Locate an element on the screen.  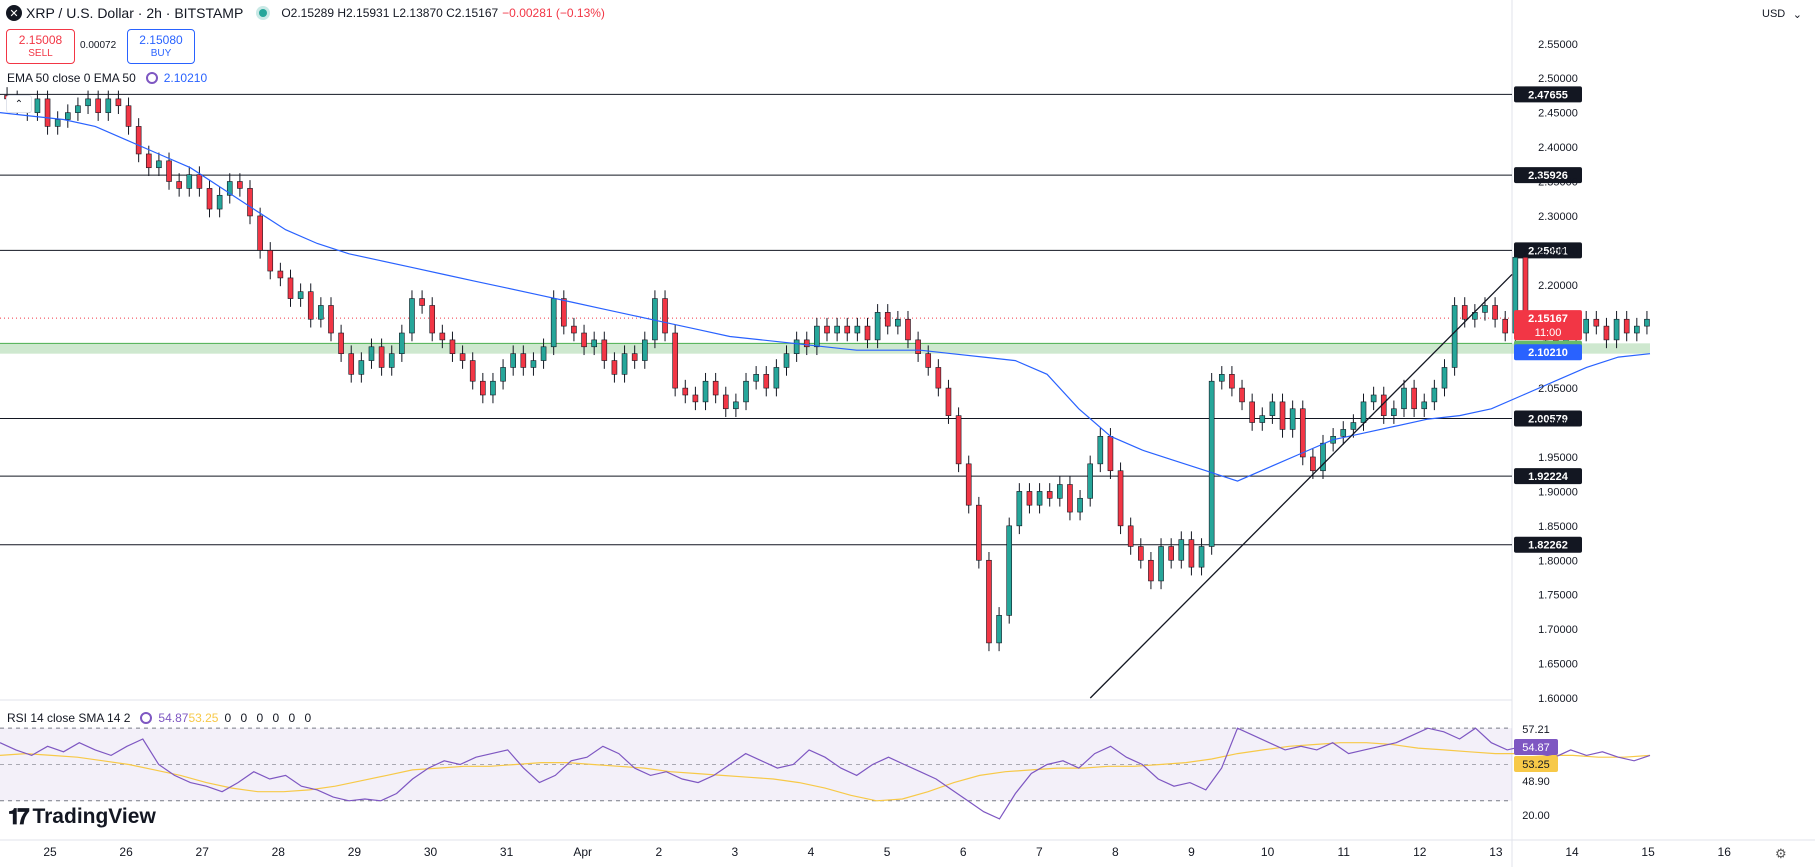
current-price-label-bg is located at coordinates (1548, 325).